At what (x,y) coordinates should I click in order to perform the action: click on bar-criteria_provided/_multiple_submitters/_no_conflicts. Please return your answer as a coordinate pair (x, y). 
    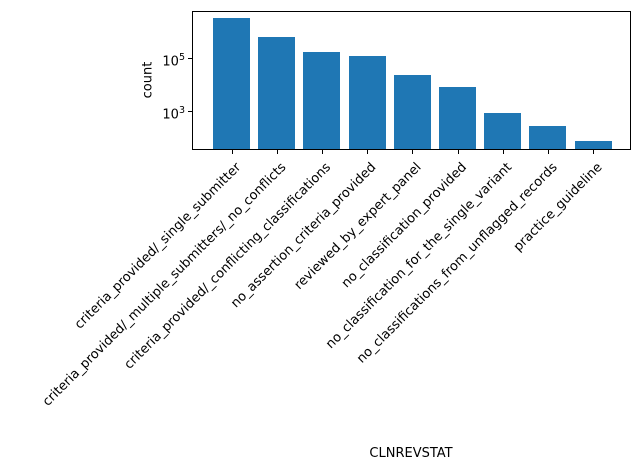
    Looking at the image, I should click on (277, 93).